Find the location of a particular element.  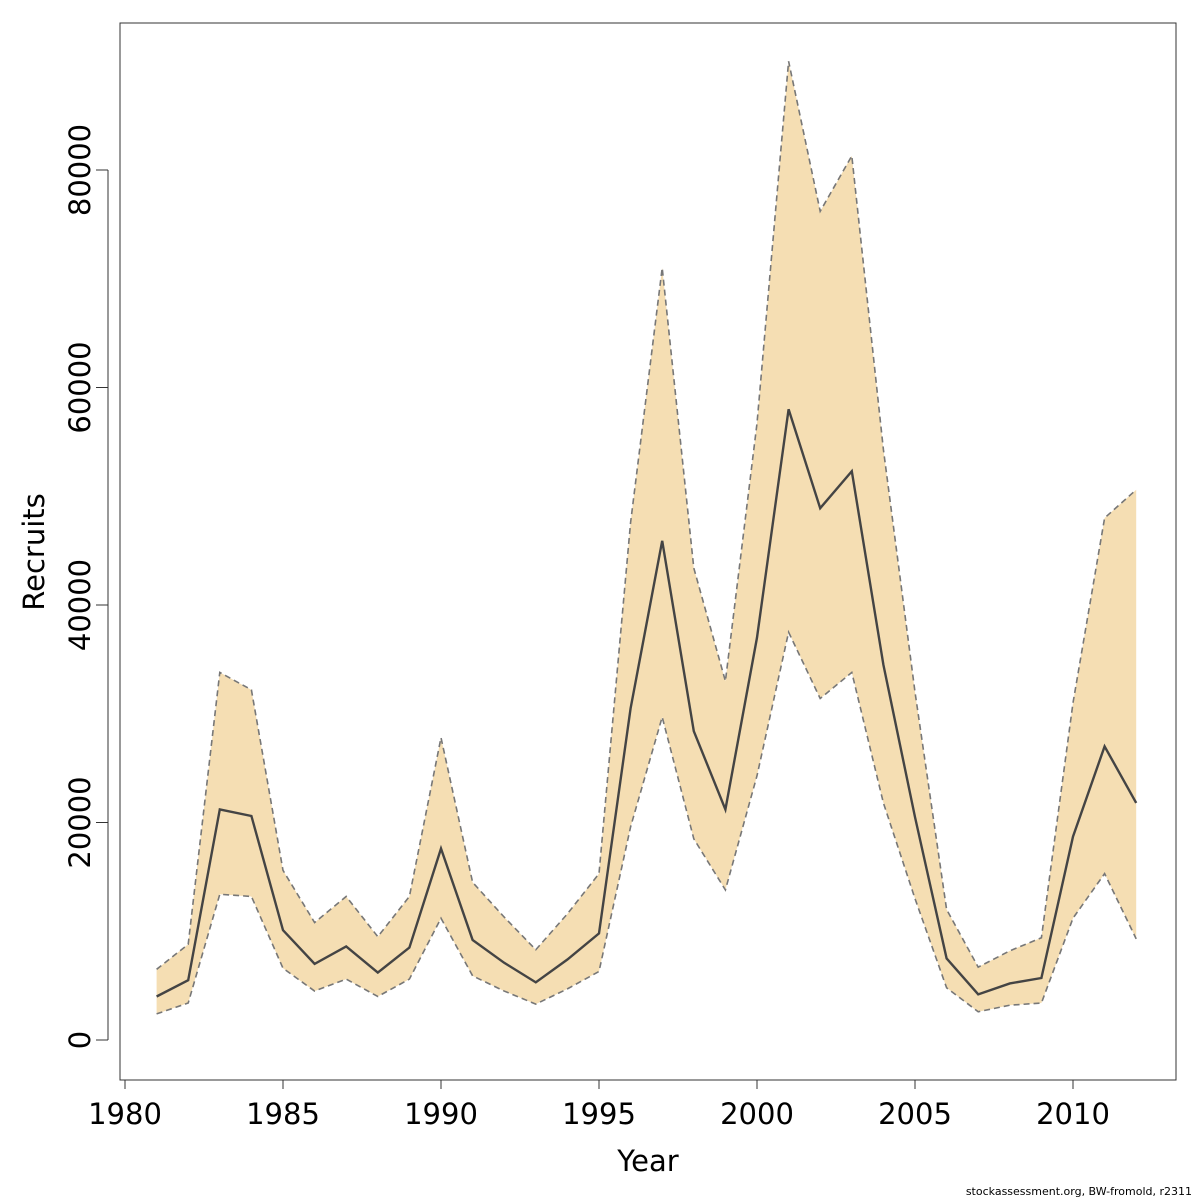

x-tick-label: 2010 is located at coordinates (1073, 1114).